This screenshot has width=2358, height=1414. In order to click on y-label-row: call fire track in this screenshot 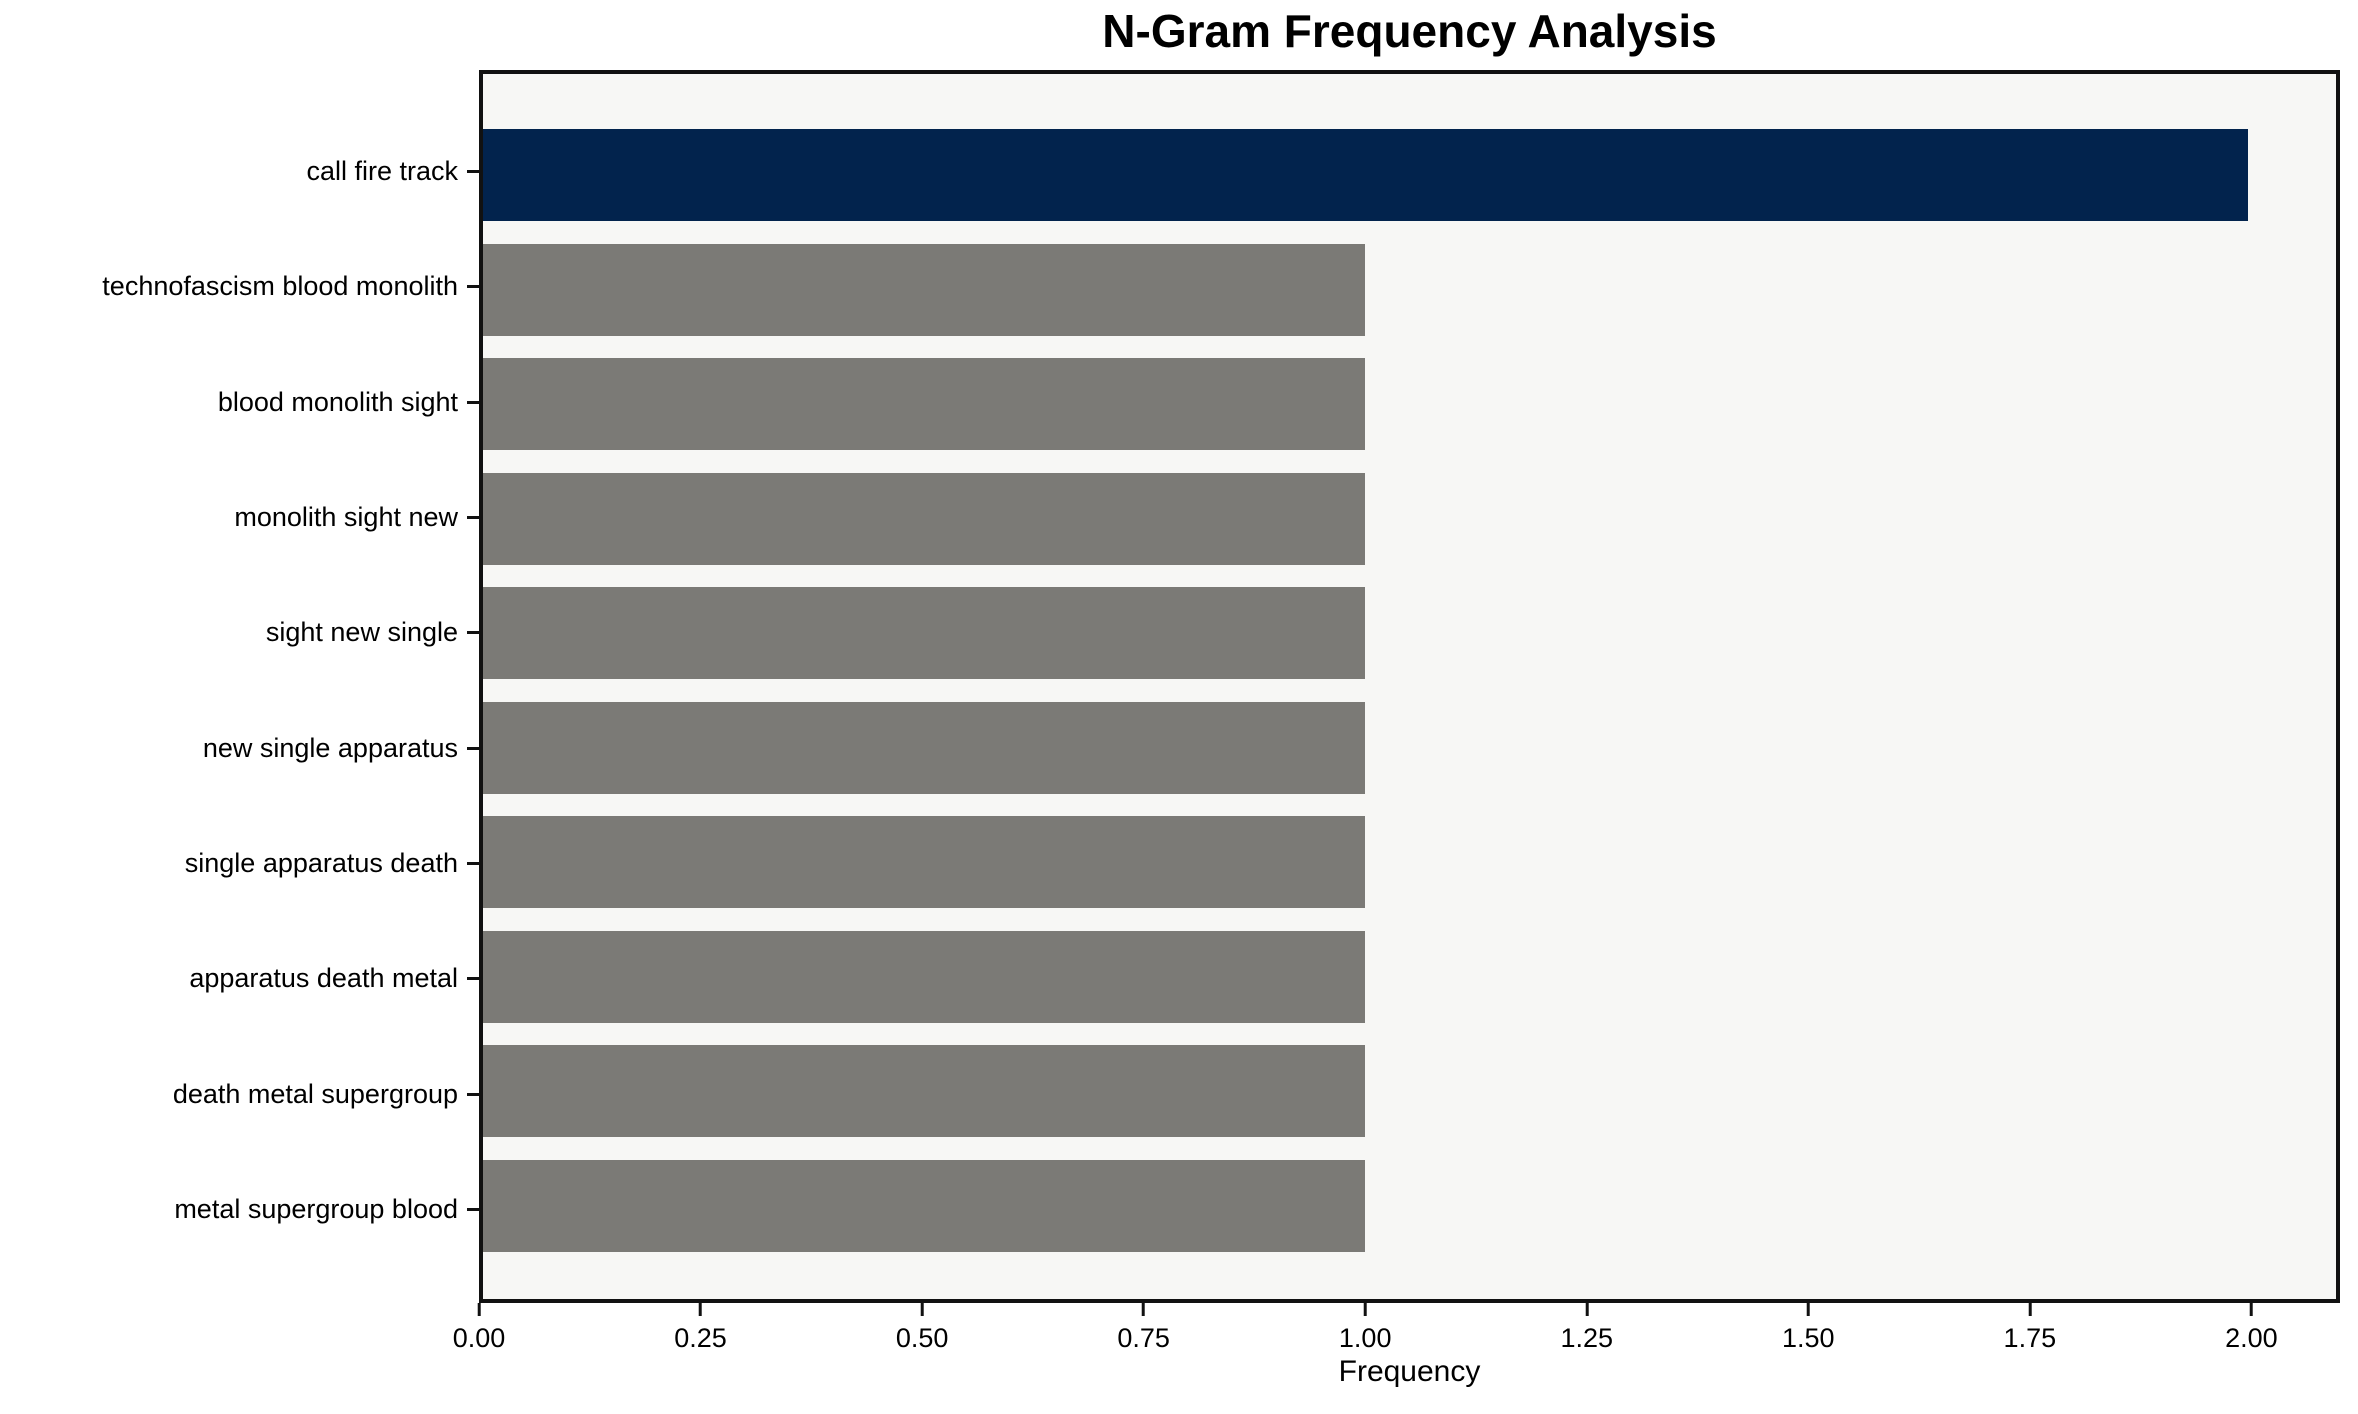, I will do `click(239, 171)`.